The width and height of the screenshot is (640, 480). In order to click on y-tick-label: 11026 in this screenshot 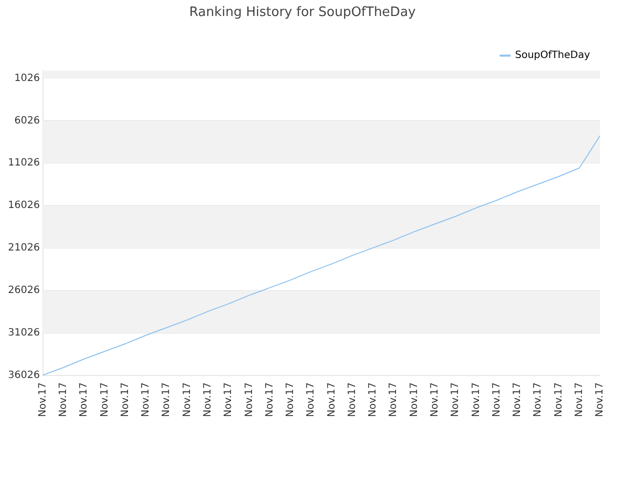, I will do `click(24, 163)`.